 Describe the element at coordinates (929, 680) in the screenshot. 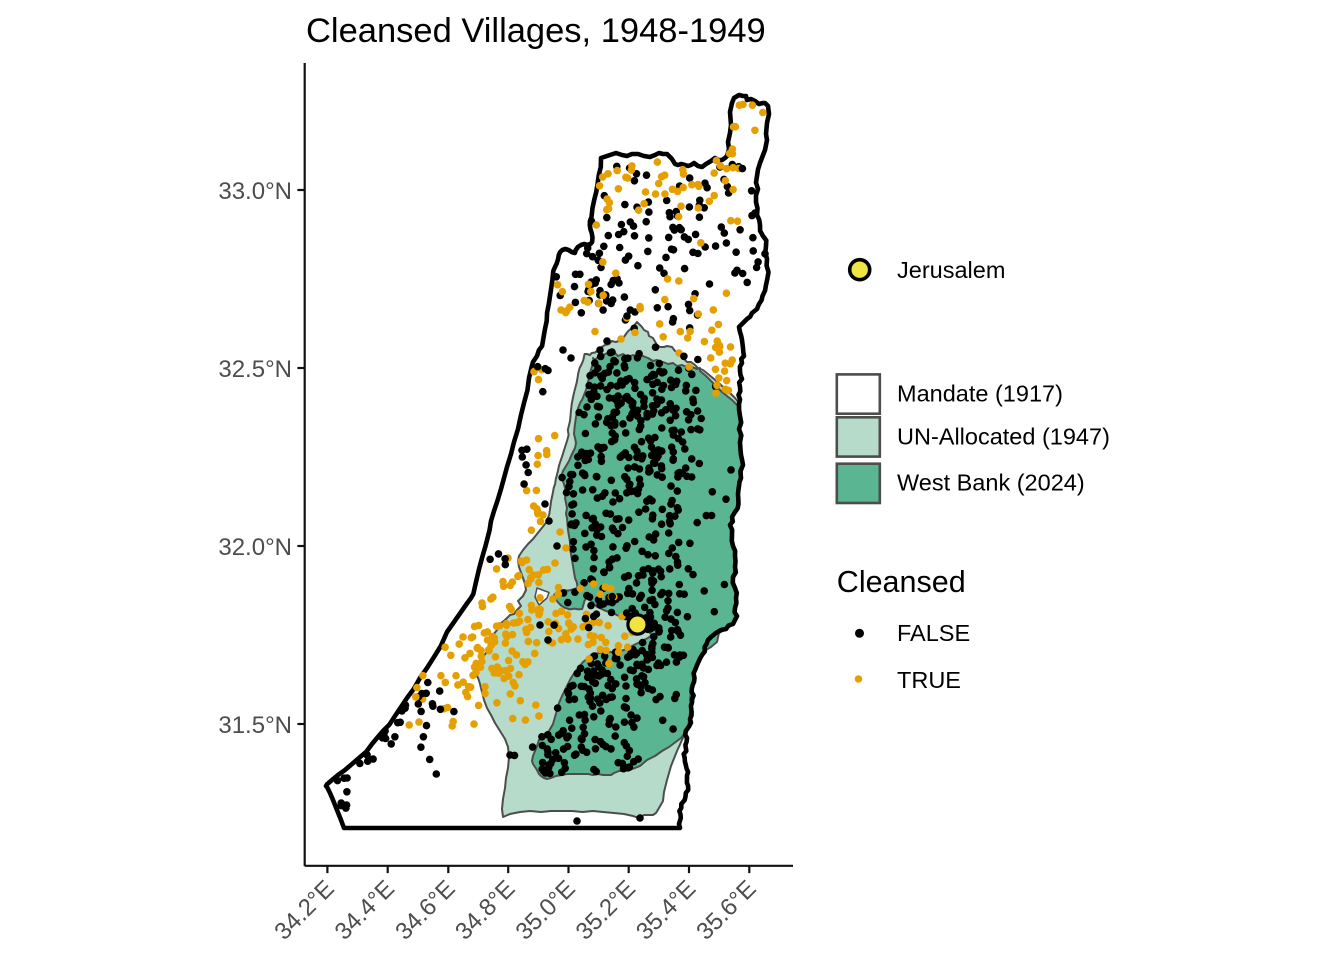

I see `svg-text: TRUE` at that location.